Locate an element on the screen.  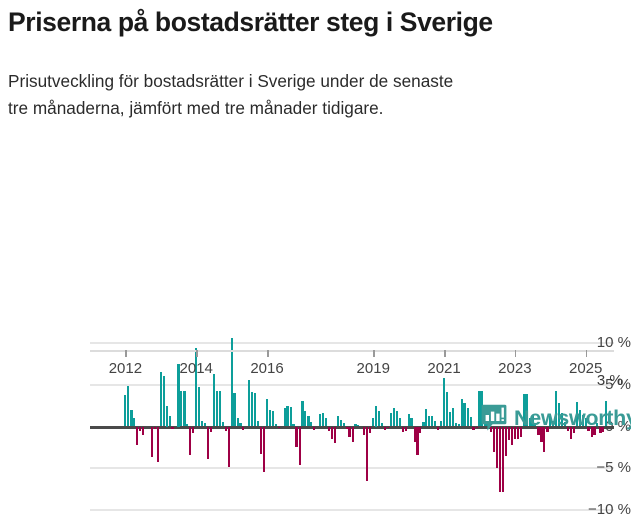
x-tick-label: 2021 is located at coordinates (444, 368).